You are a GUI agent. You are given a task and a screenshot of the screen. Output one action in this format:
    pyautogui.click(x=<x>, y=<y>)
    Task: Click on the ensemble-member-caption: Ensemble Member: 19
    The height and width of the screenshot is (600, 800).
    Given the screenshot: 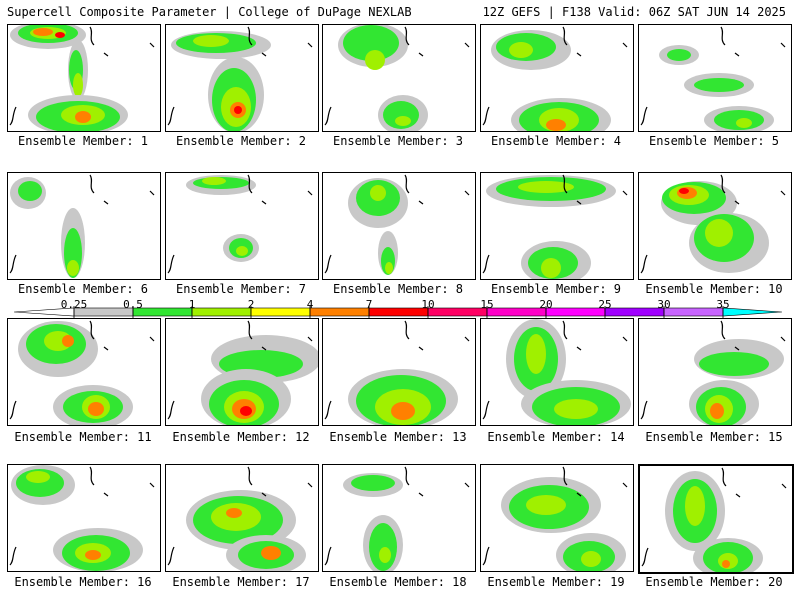 What is the action you would take?
    pyautogui.click(x=556, y=582)
    